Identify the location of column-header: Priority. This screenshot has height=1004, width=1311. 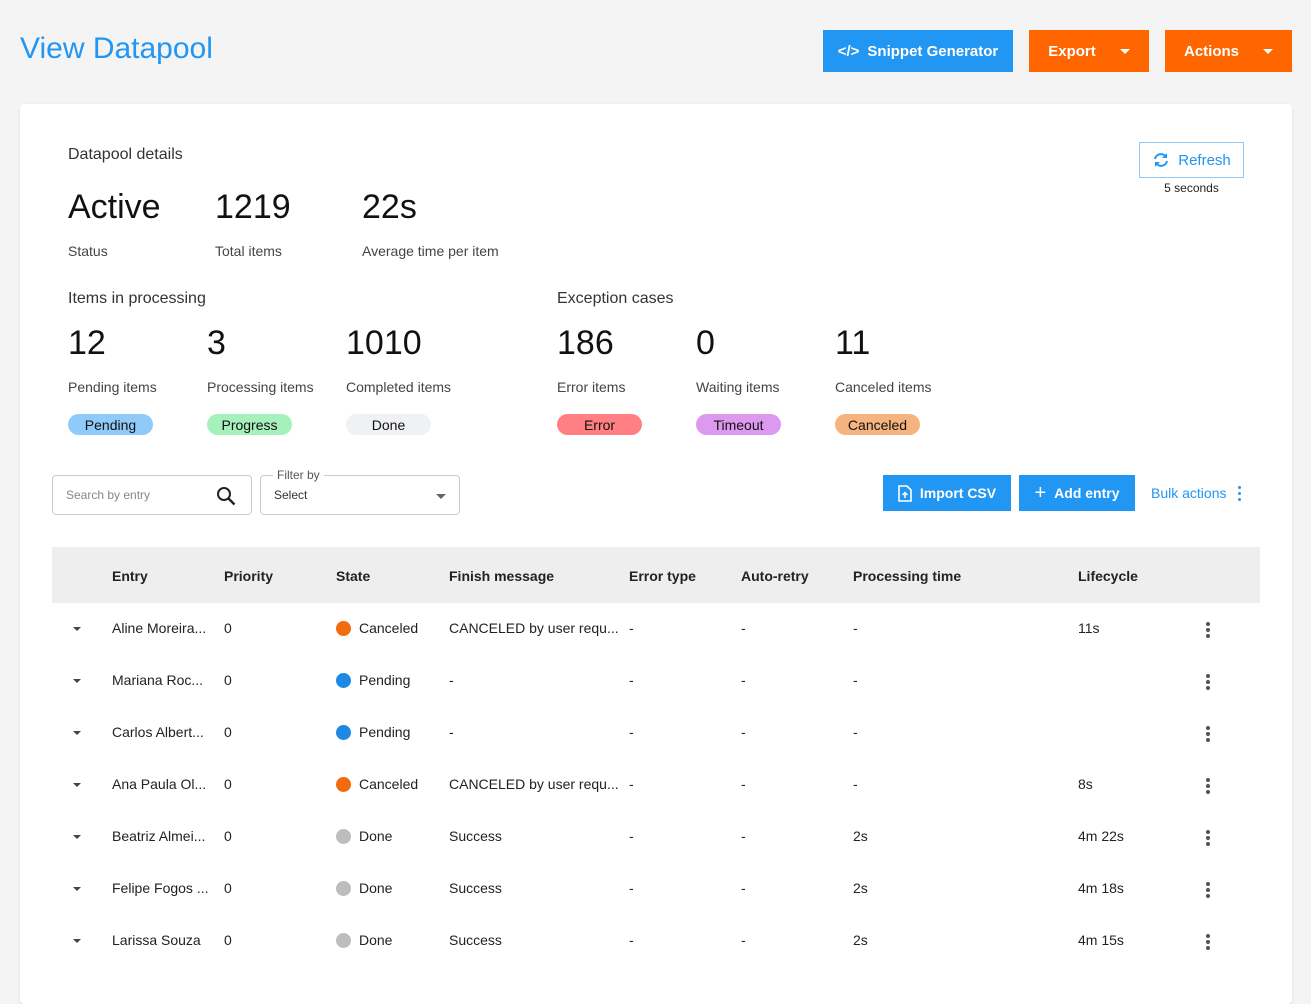
(249, 576).